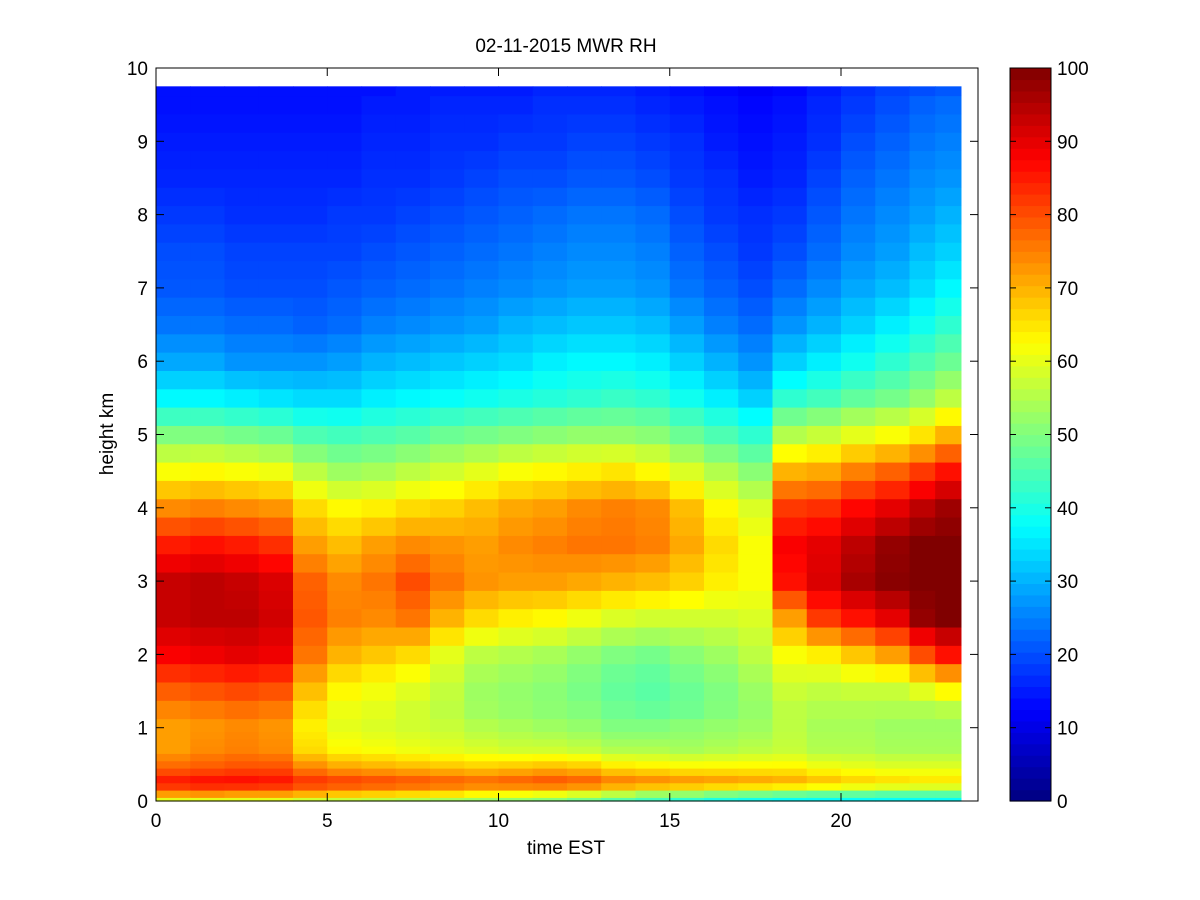  Describe the element at coordinates (142, 582) in the screenshot. I see `y-tick-label: 3` at that location.